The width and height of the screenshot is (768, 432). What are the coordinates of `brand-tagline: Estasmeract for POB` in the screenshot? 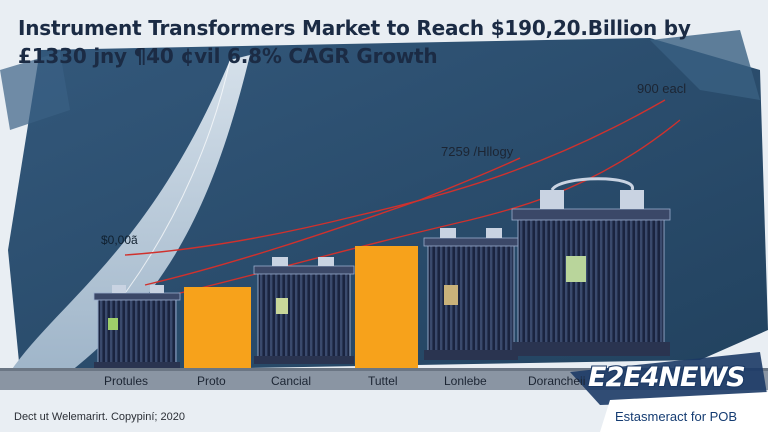 It's located at (676, 416).